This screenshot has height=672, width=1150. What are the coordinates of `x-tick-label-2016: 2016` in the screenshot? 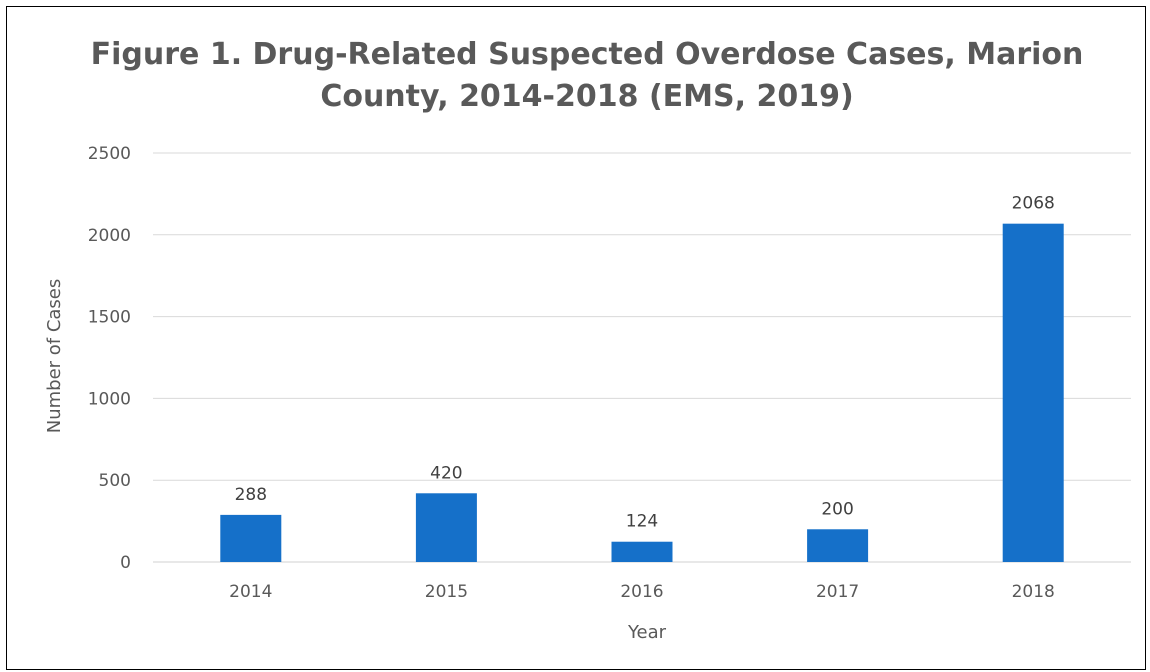 It's located at (641, 592).